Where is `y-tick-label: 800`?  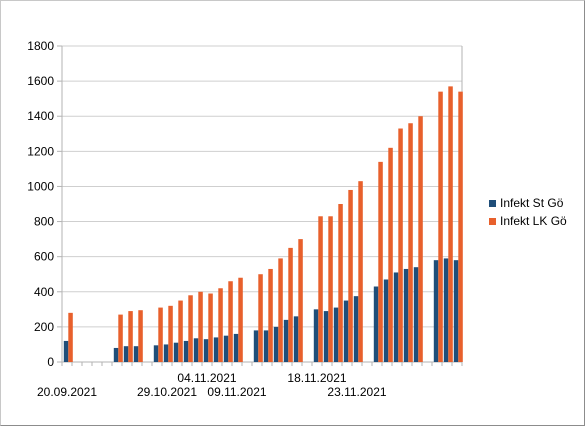
y-tick-label: 800 is located at coordinates (44, 222).